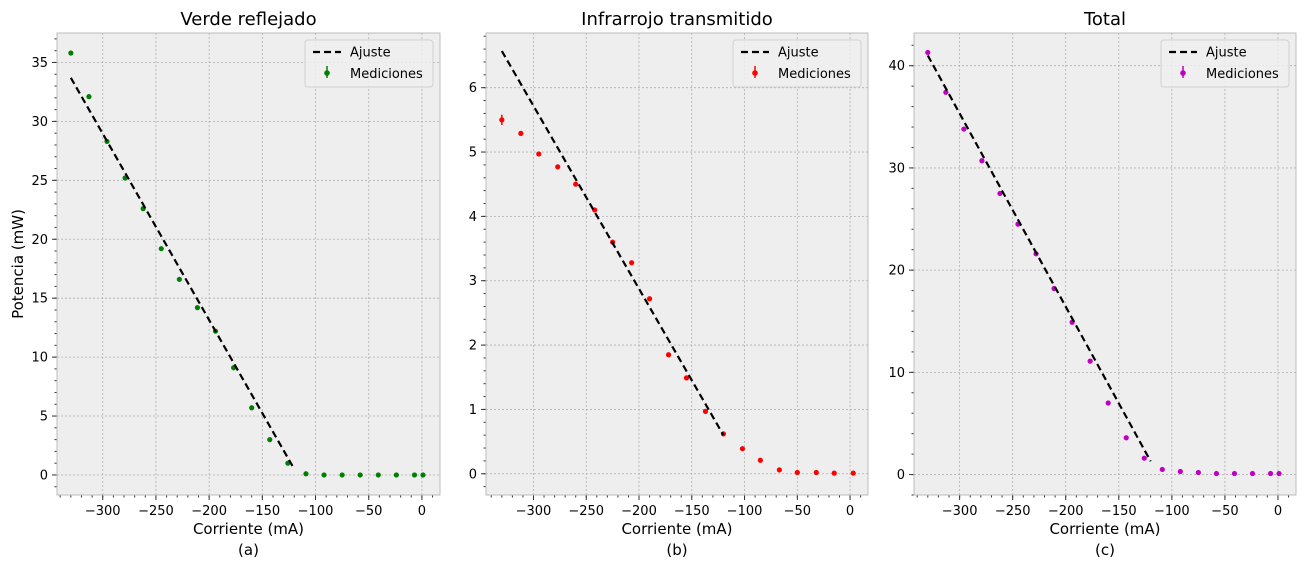 The width and height of the screenshot is (1306, 568). Describe the element at coordinates (473, 346) in the screenshot. I see `y-tick-label: 2` at that location.